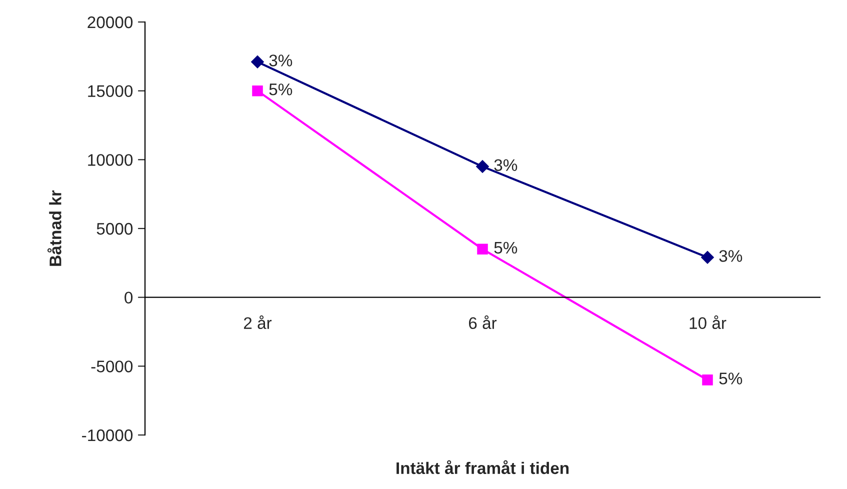 This screenshot has width=847, height=489. I want to click on x-tick-label: 6 år, so click(482, 322).